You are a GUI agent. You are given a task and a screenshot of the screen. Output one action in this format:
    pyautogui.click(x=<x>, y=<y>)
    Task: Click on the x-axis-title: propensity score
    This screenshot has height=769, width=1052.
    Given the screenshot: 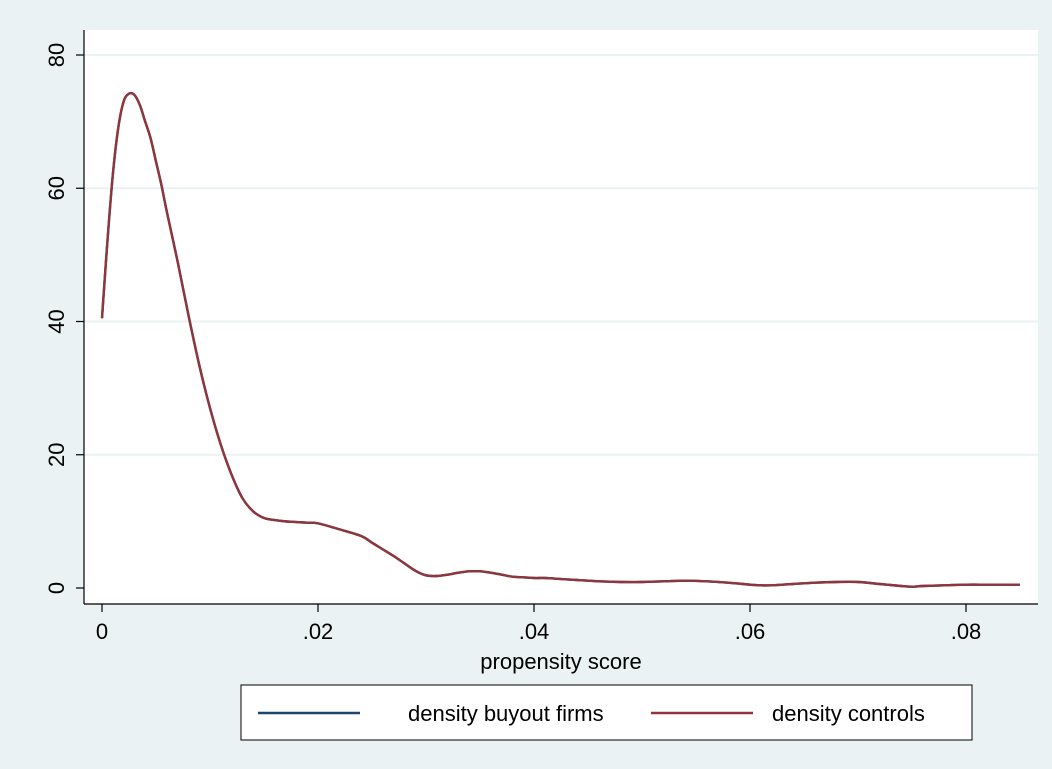 What is the action you would take?
    pyautogui.click(x=560, y=661)
    